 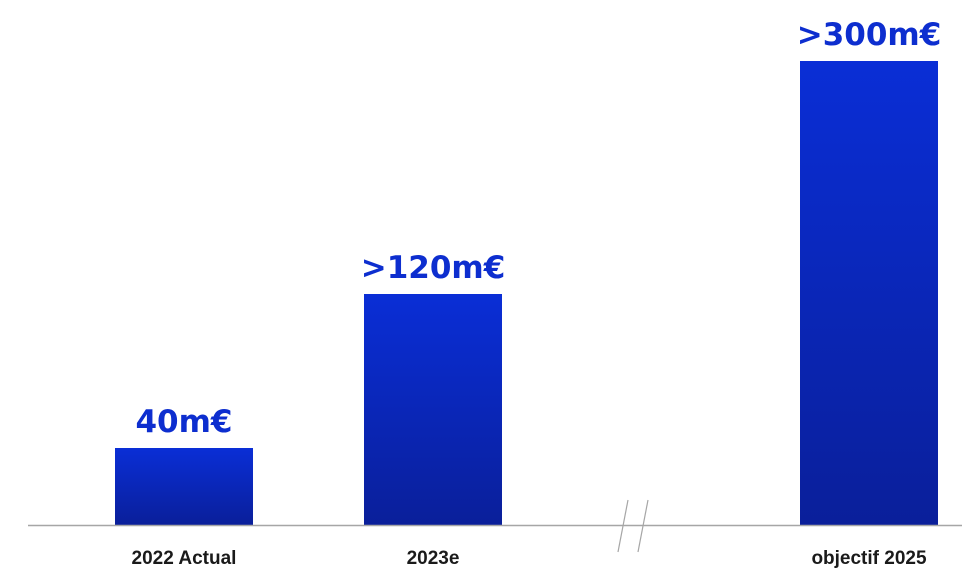 I want to click on value-label: 40m€, so click(x=183, y=422).